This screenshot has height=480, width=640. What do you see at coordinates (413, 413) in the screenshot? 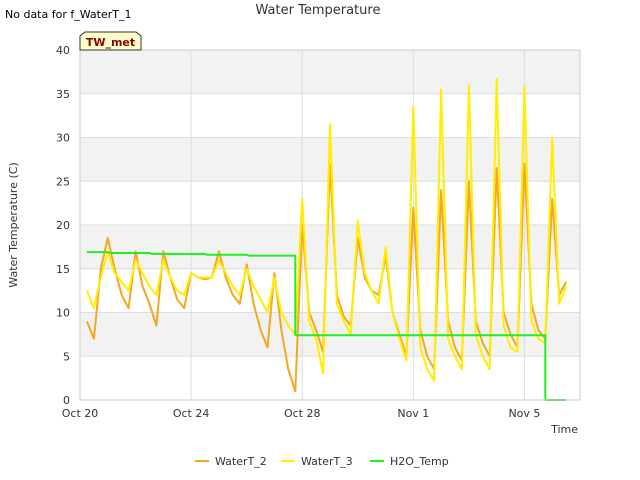
I see `x-tick-label: Nov 1` at bounding box center [413, 413].